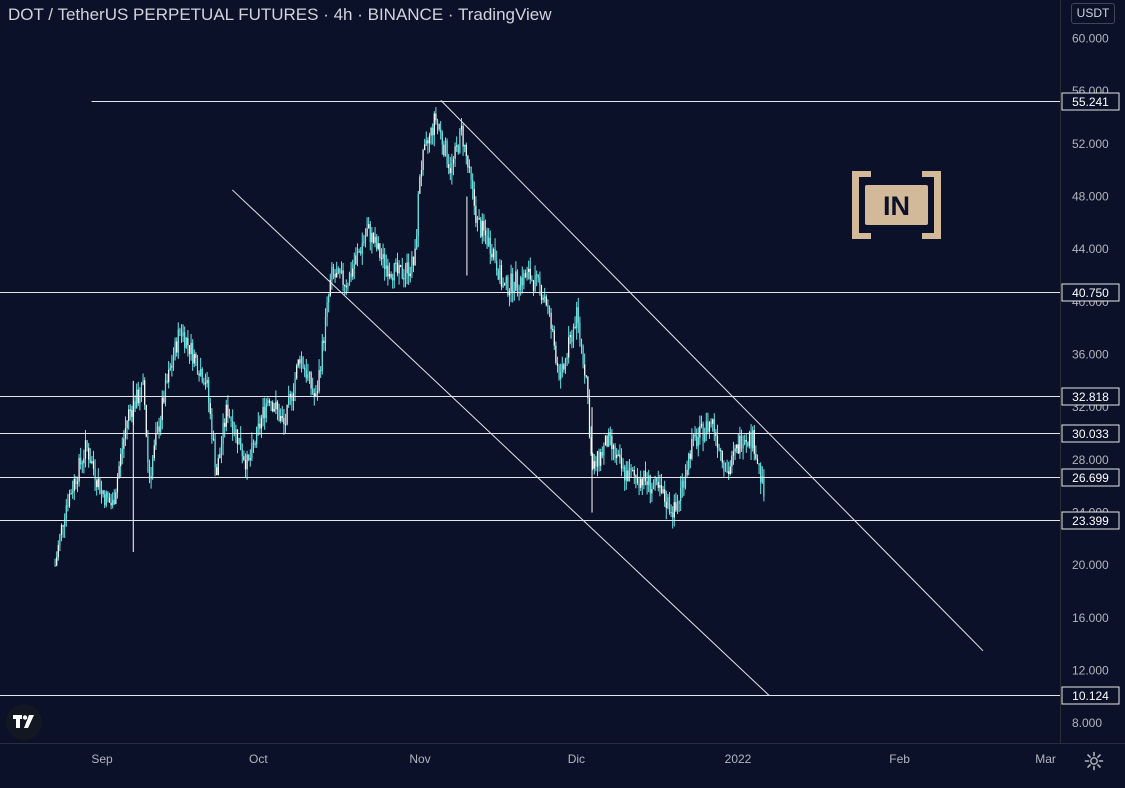 This screenshot has width=1125, height=788. I want to click on y-tick-label: 52.000, so click(1090, 144).